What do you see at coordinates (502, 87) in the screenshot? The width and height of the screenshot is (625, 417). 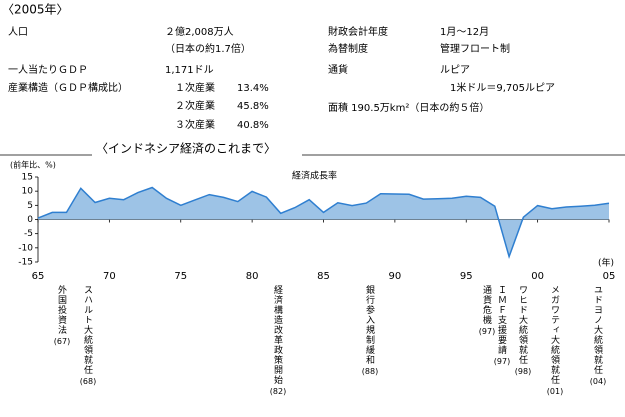 I see `profile-text: 1米ドル＝9,705ルピア` at bounding box center [502, 87].